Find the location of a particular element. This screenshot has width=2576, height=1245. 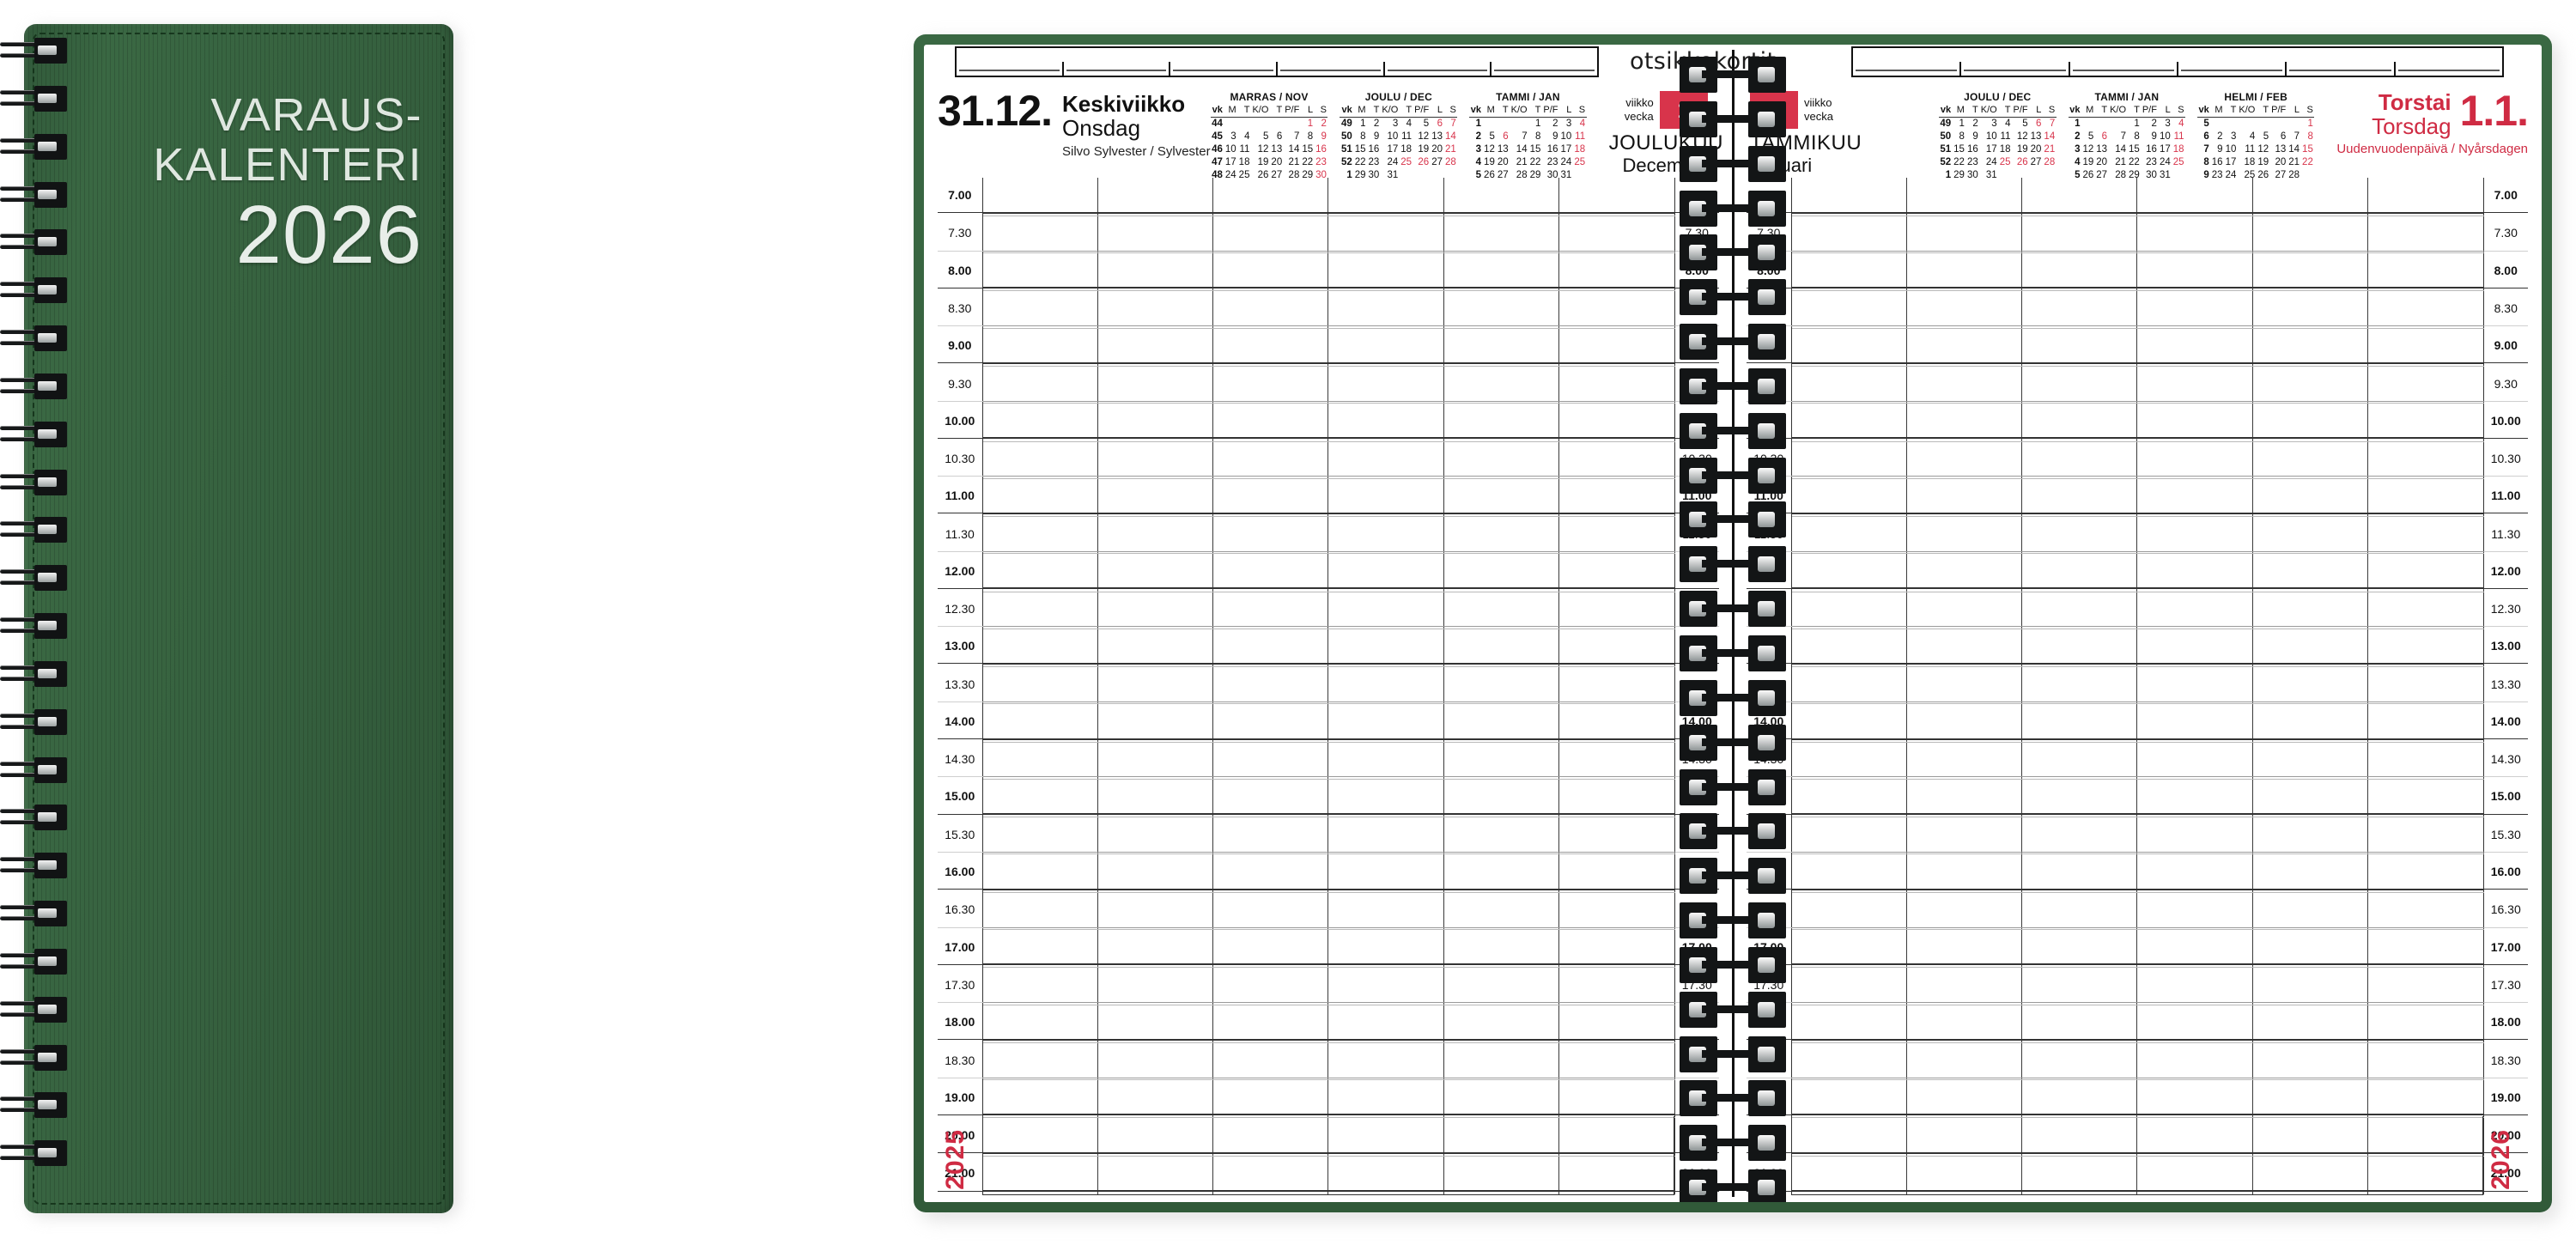

header-card-cell is located at coordinates (2448, 69).